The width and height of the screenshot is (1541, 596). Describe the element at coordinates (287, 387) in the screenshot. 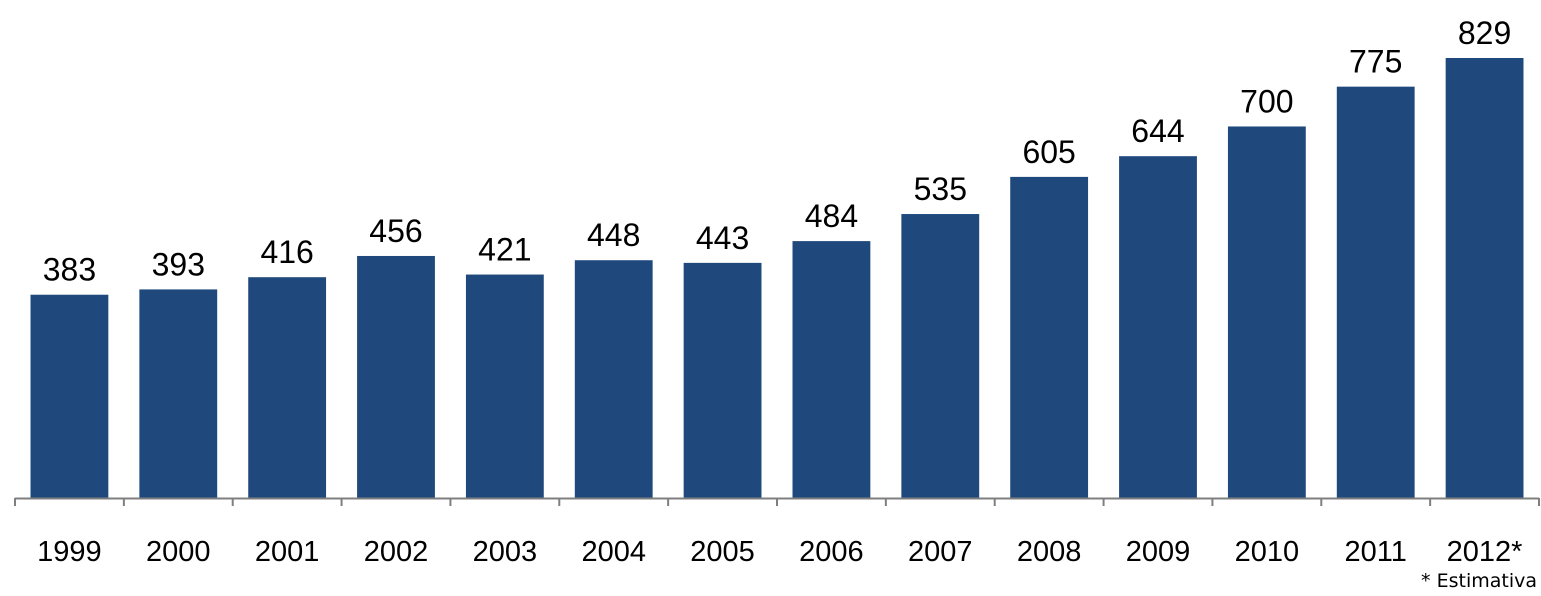

I see `bar-2001` at that location.